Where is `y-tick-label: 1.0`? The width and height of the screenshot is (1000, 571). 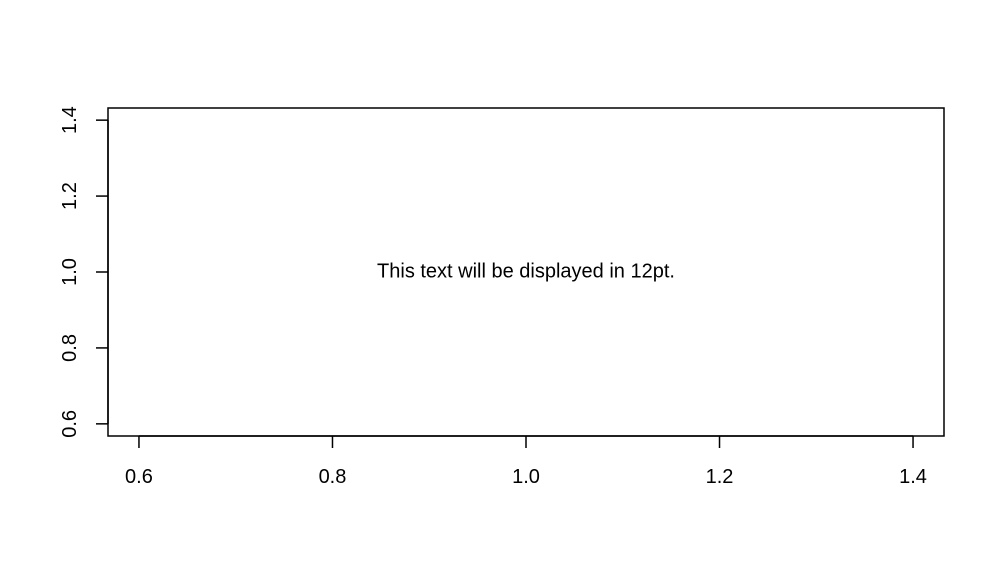 y-tick-label: 1.0 is located at coordinates (70, 272).